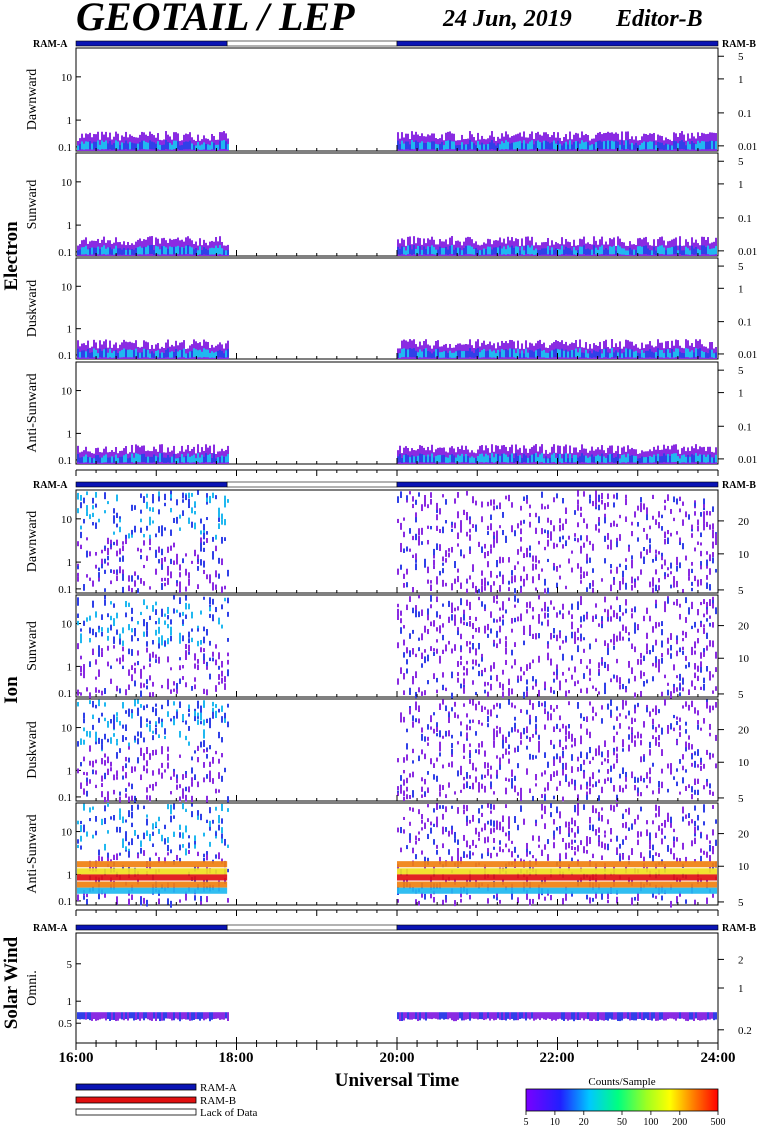  Describe the element at coordinates (32, 99) in the screenshot. I see `panel-label-electron-dawnward: Dawnward` at that location.